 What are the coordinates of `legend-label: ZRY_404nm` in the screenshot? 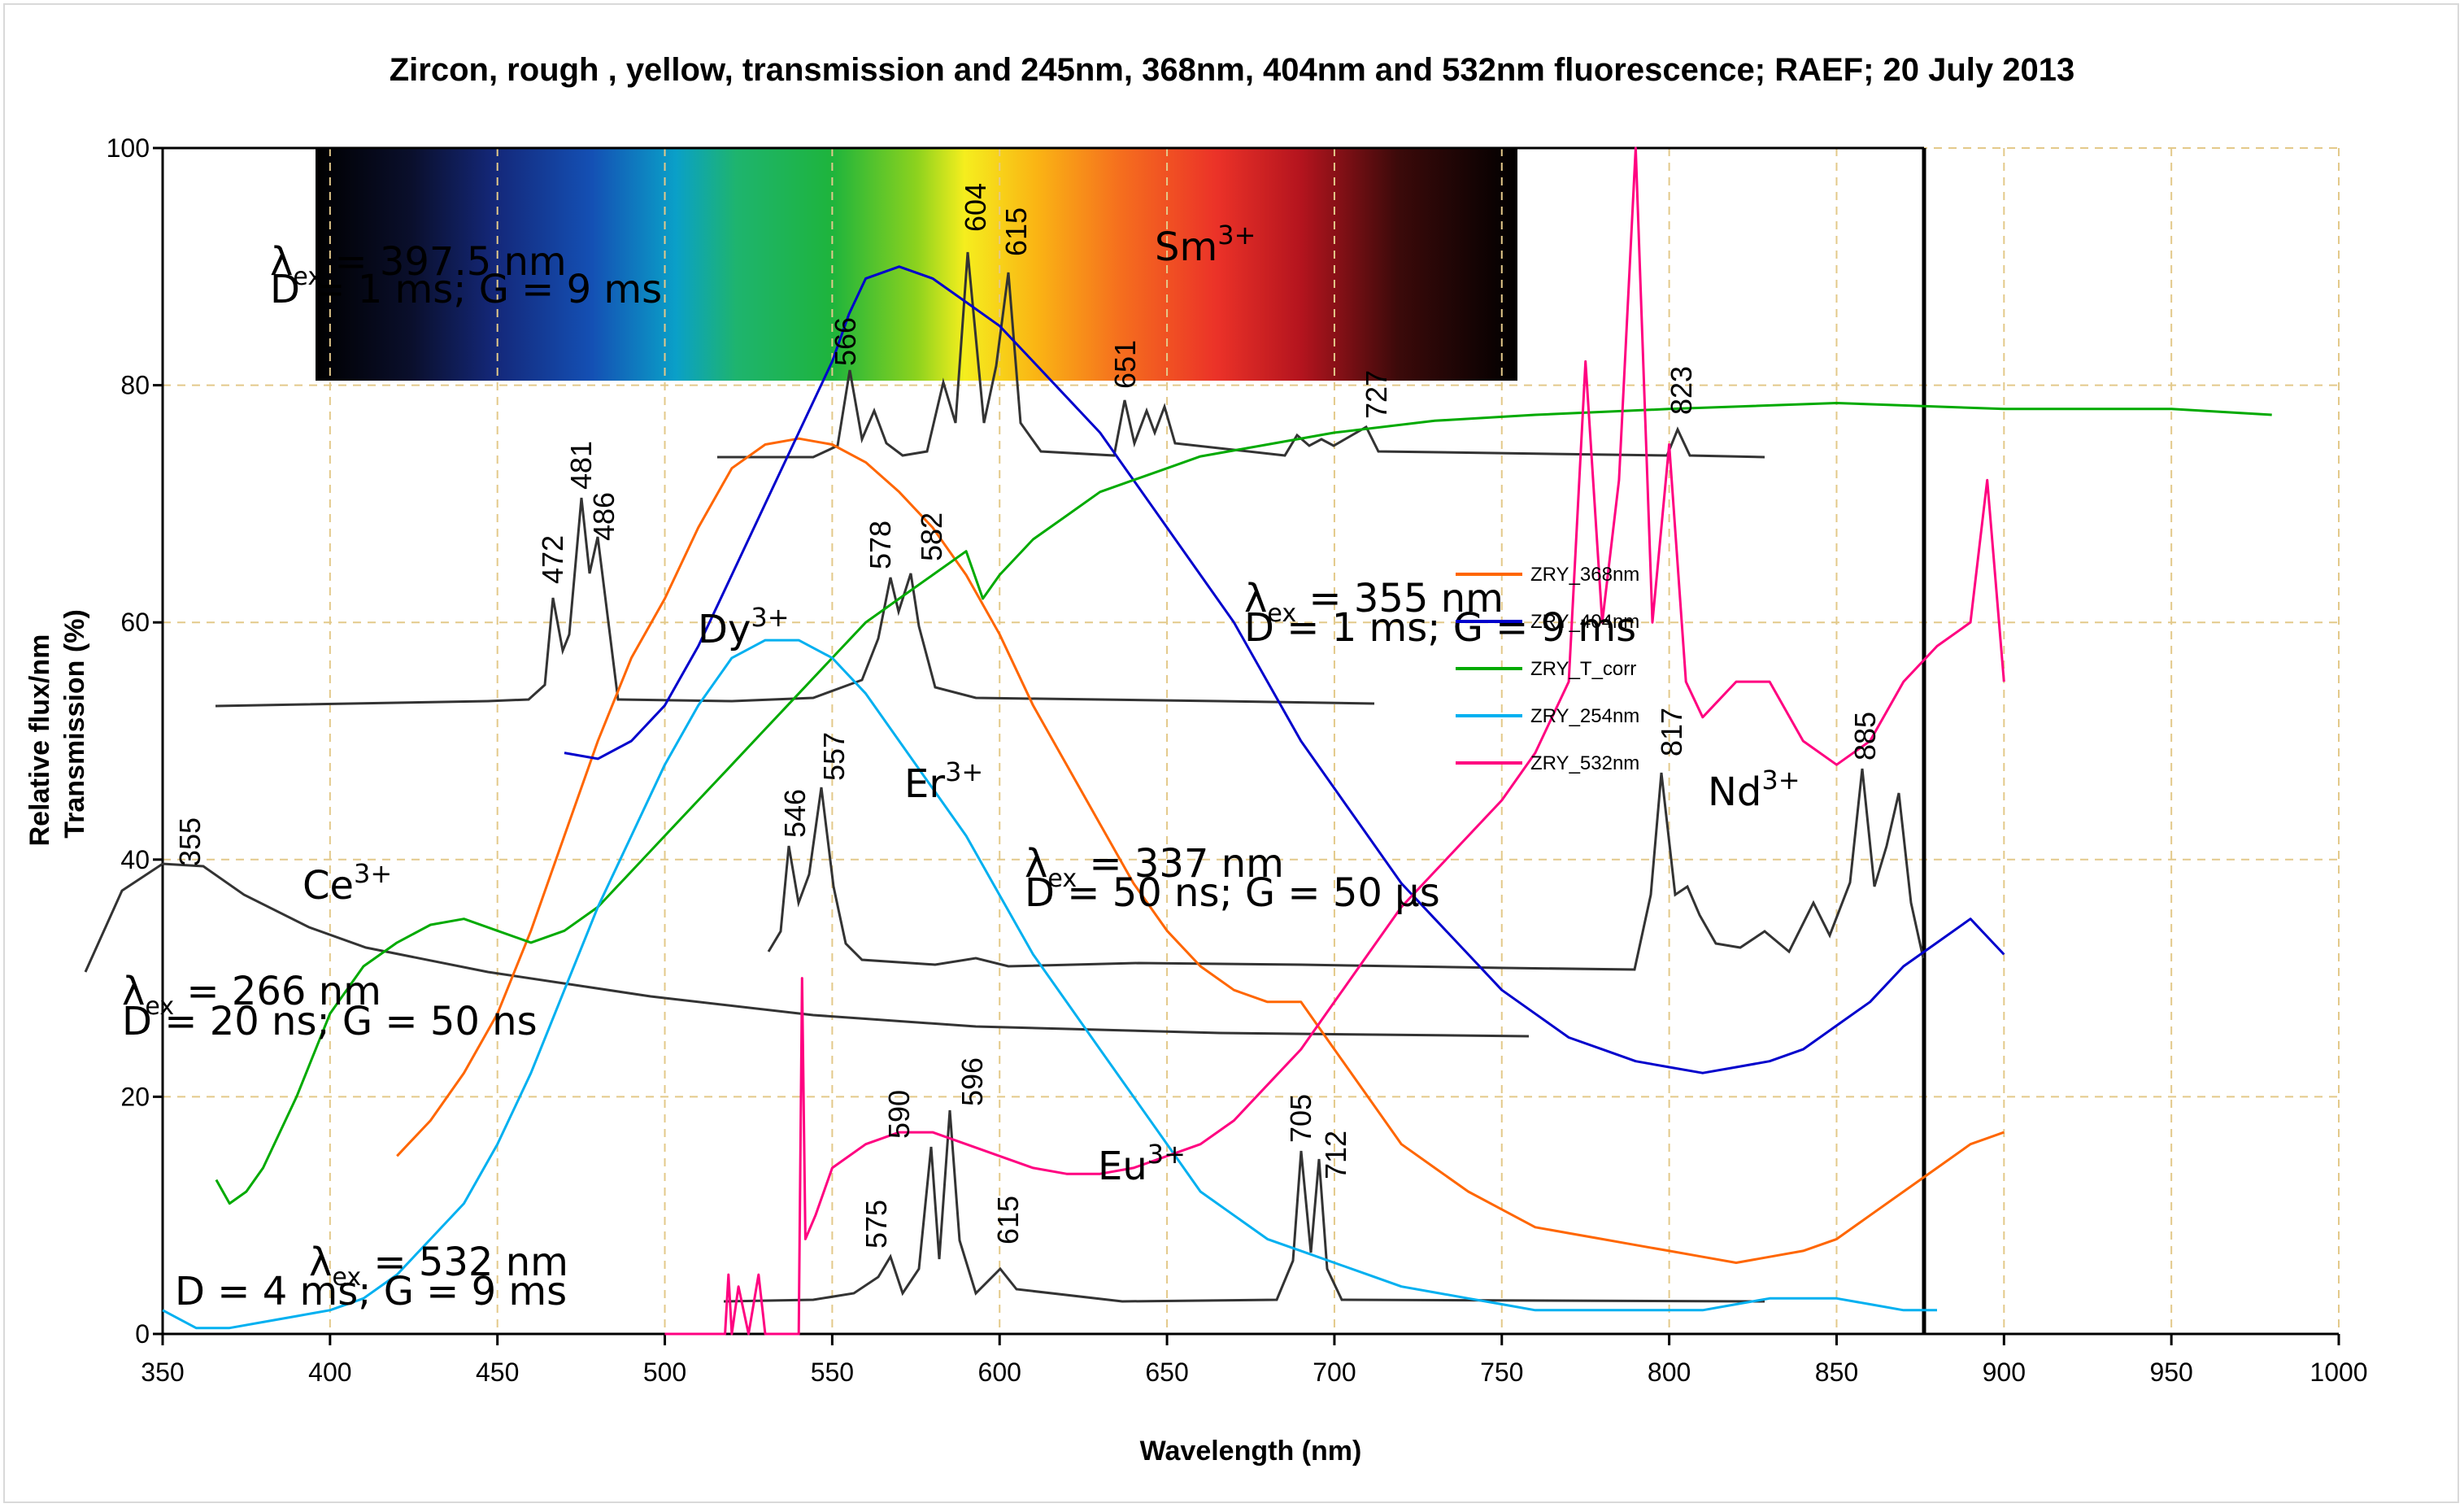 It's located at (1584, 622).